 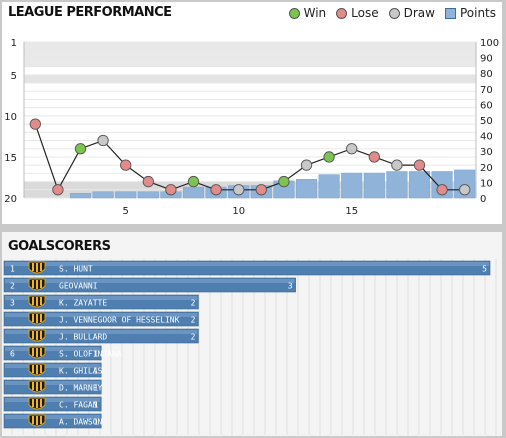 What do you see at coordinates (342, 13) in the screenshot?
I see `lose-marker-icon` at bounding box center [342, 13].